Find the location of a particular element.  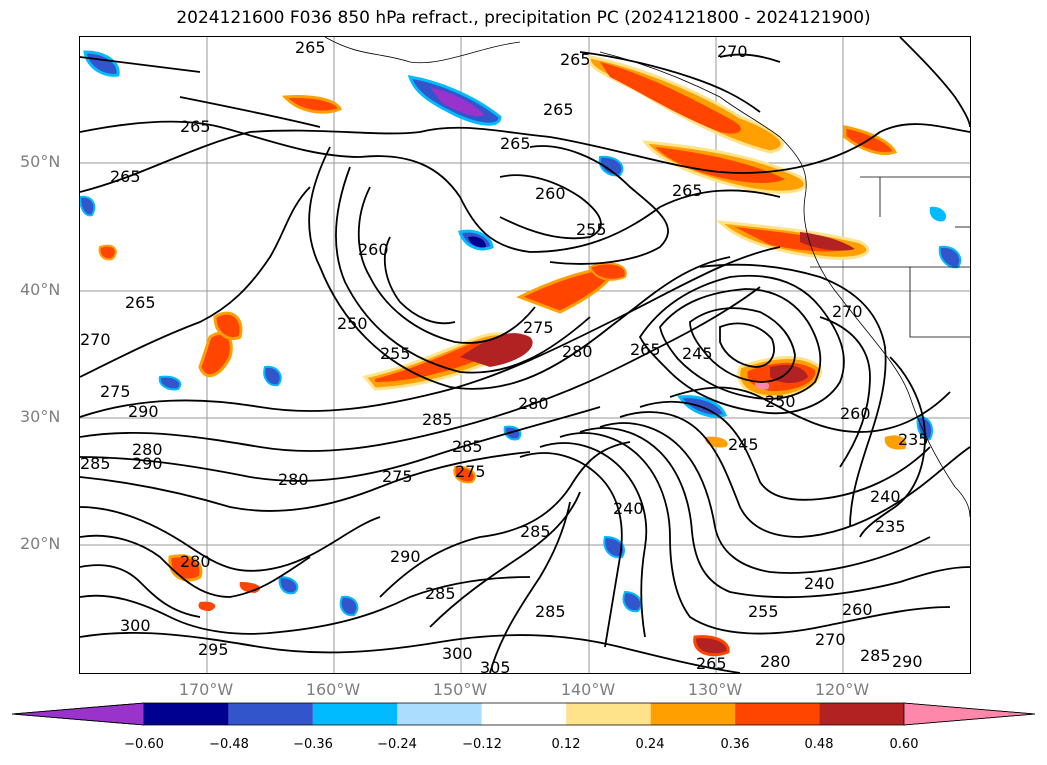

colorbar is located at coordinates (523, 714).